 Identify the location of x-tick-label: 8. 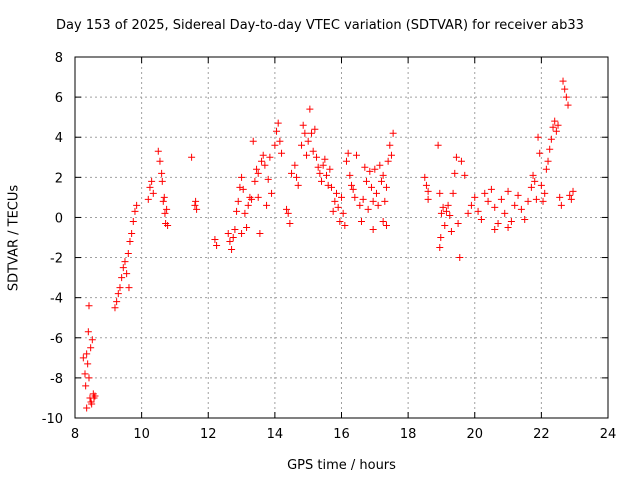
(75, 434).